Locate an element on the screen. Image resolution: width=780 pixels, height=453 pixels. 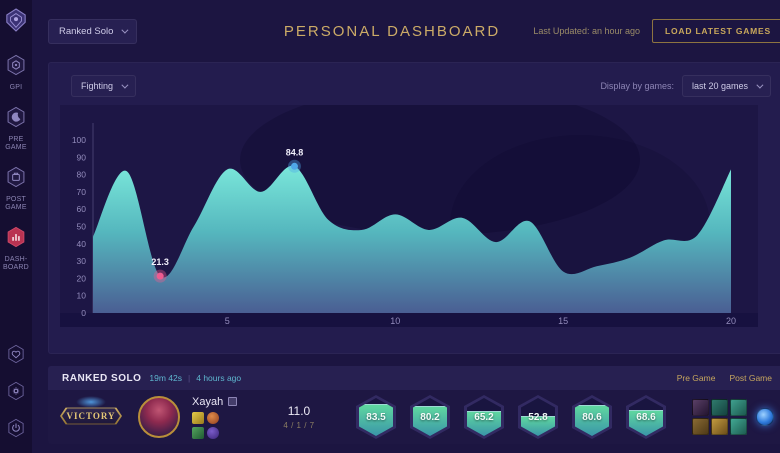
match-queue-label: RANKED SOLO is located at coordinates (102, 378).